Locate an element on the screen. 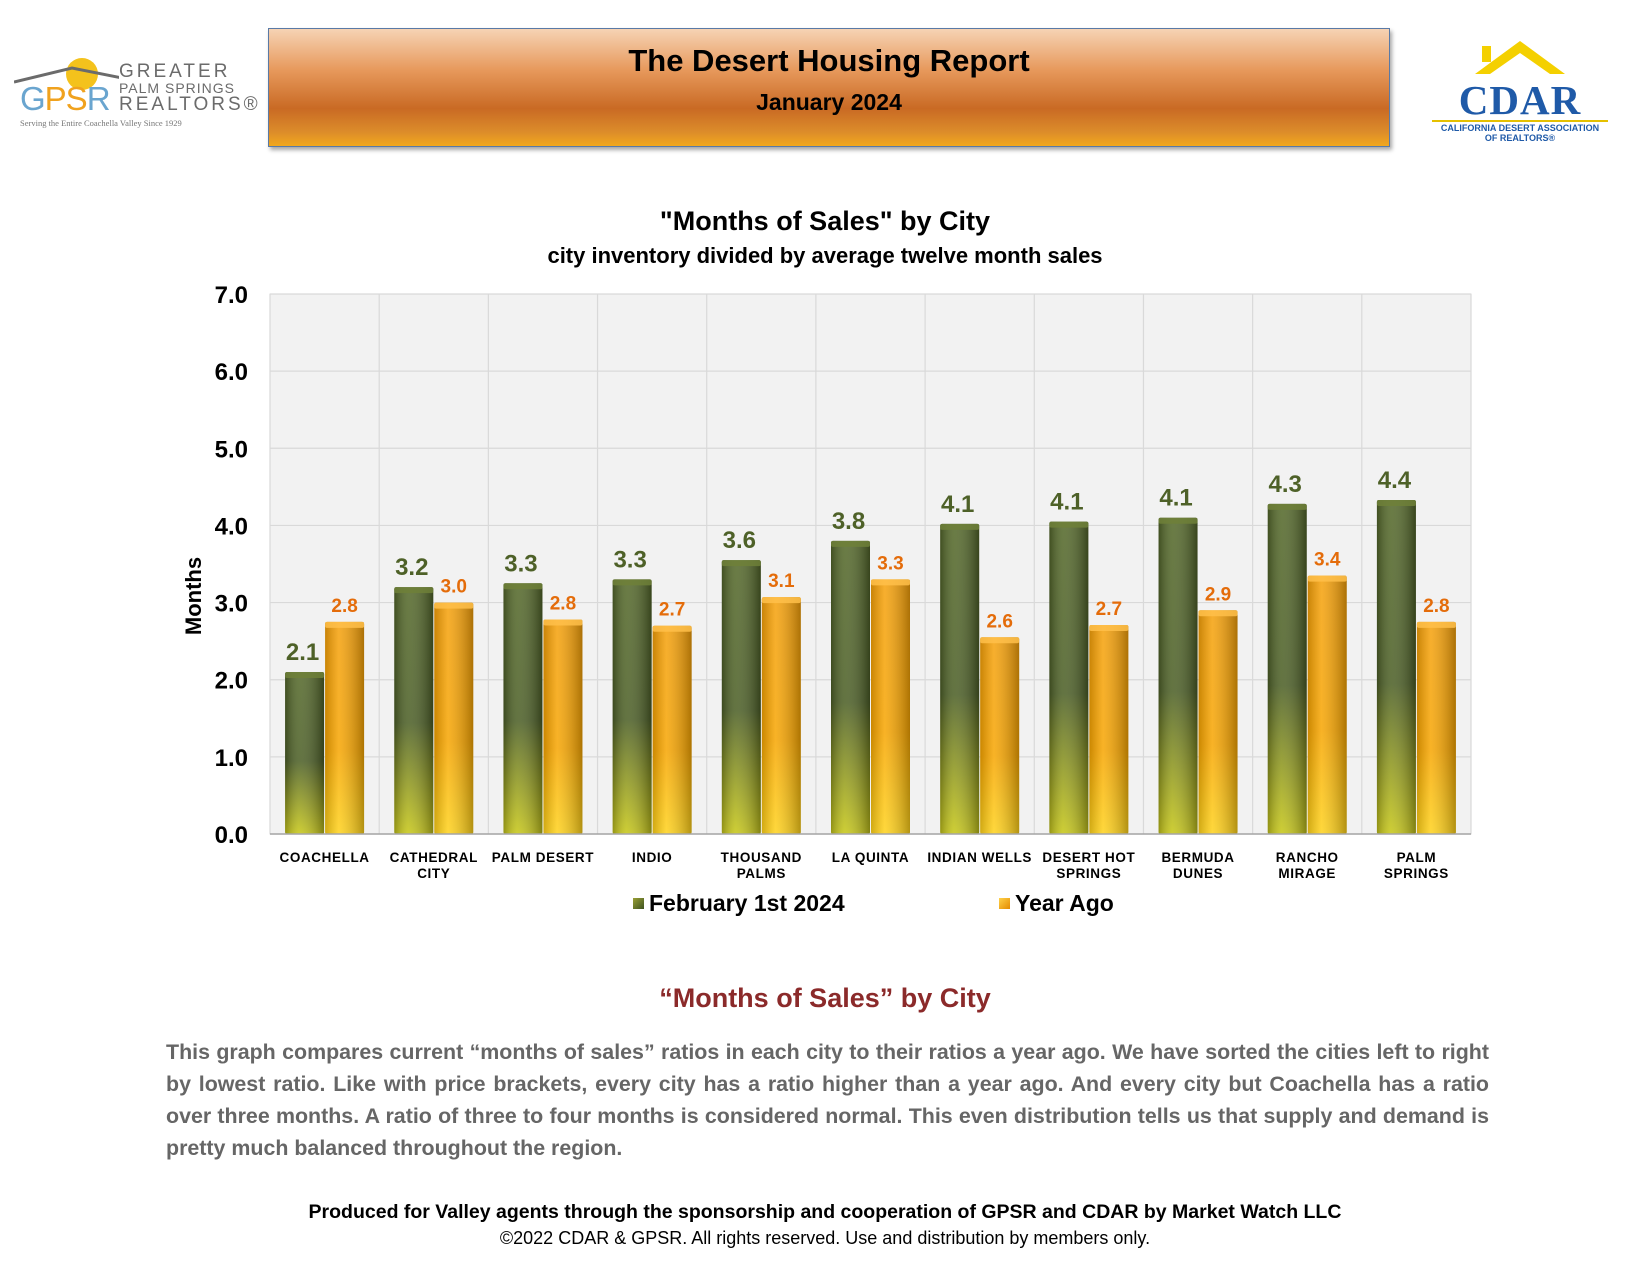 The image size is (1650, 1275). gpsr-sun-roof-icon is located at coordinates (66, 74).